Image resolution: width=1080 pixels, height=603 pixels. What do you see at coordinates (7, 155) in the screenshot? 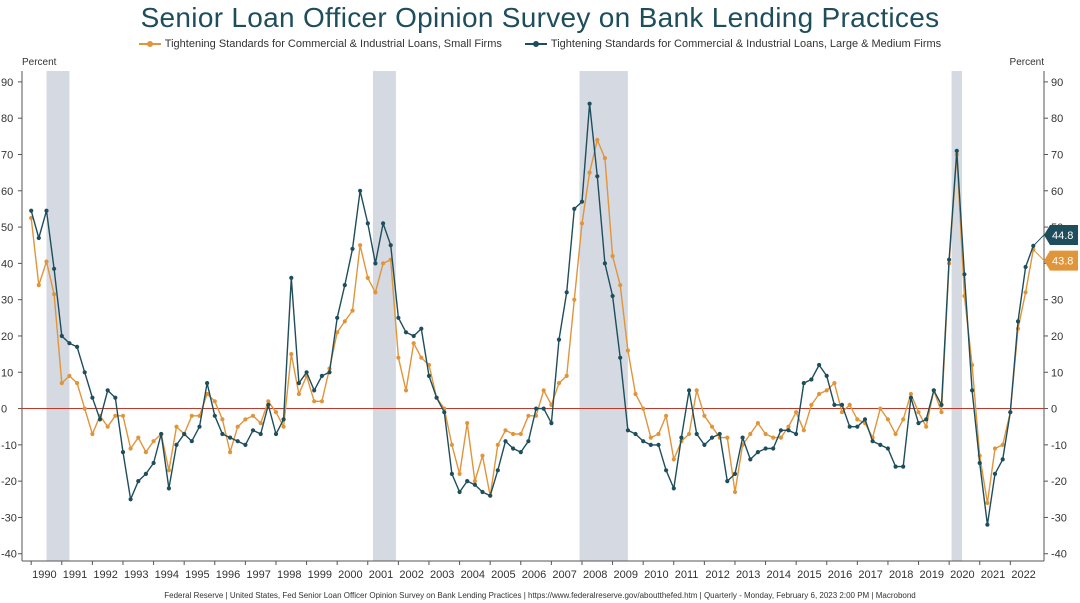
I see `y-tick-label-left: 70` at bounding box center [7, 155].